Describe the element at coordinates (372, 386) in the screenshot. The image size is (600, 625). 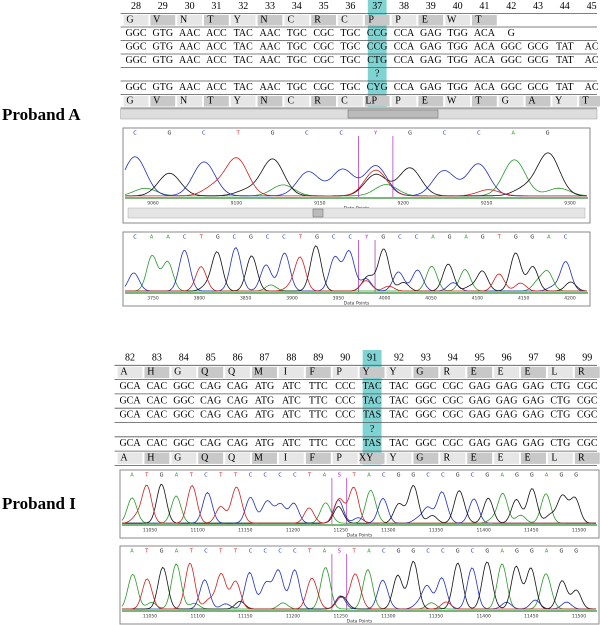
I see `codon: TAC` at that location.